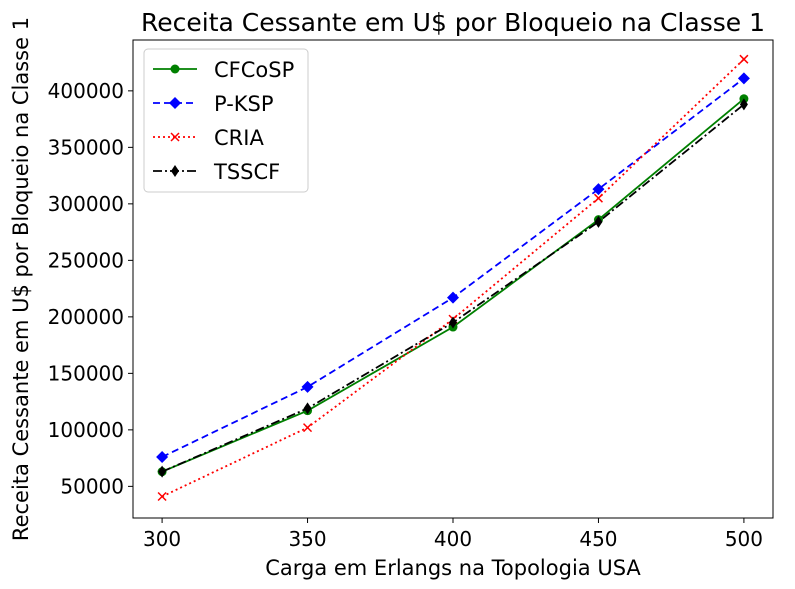 The width and height of the screenshot is (795, 589). What do you see at coordinates (453, 539) in the screenshot?
I see `x-tick-label: 400` at bounding box center [453, 539].